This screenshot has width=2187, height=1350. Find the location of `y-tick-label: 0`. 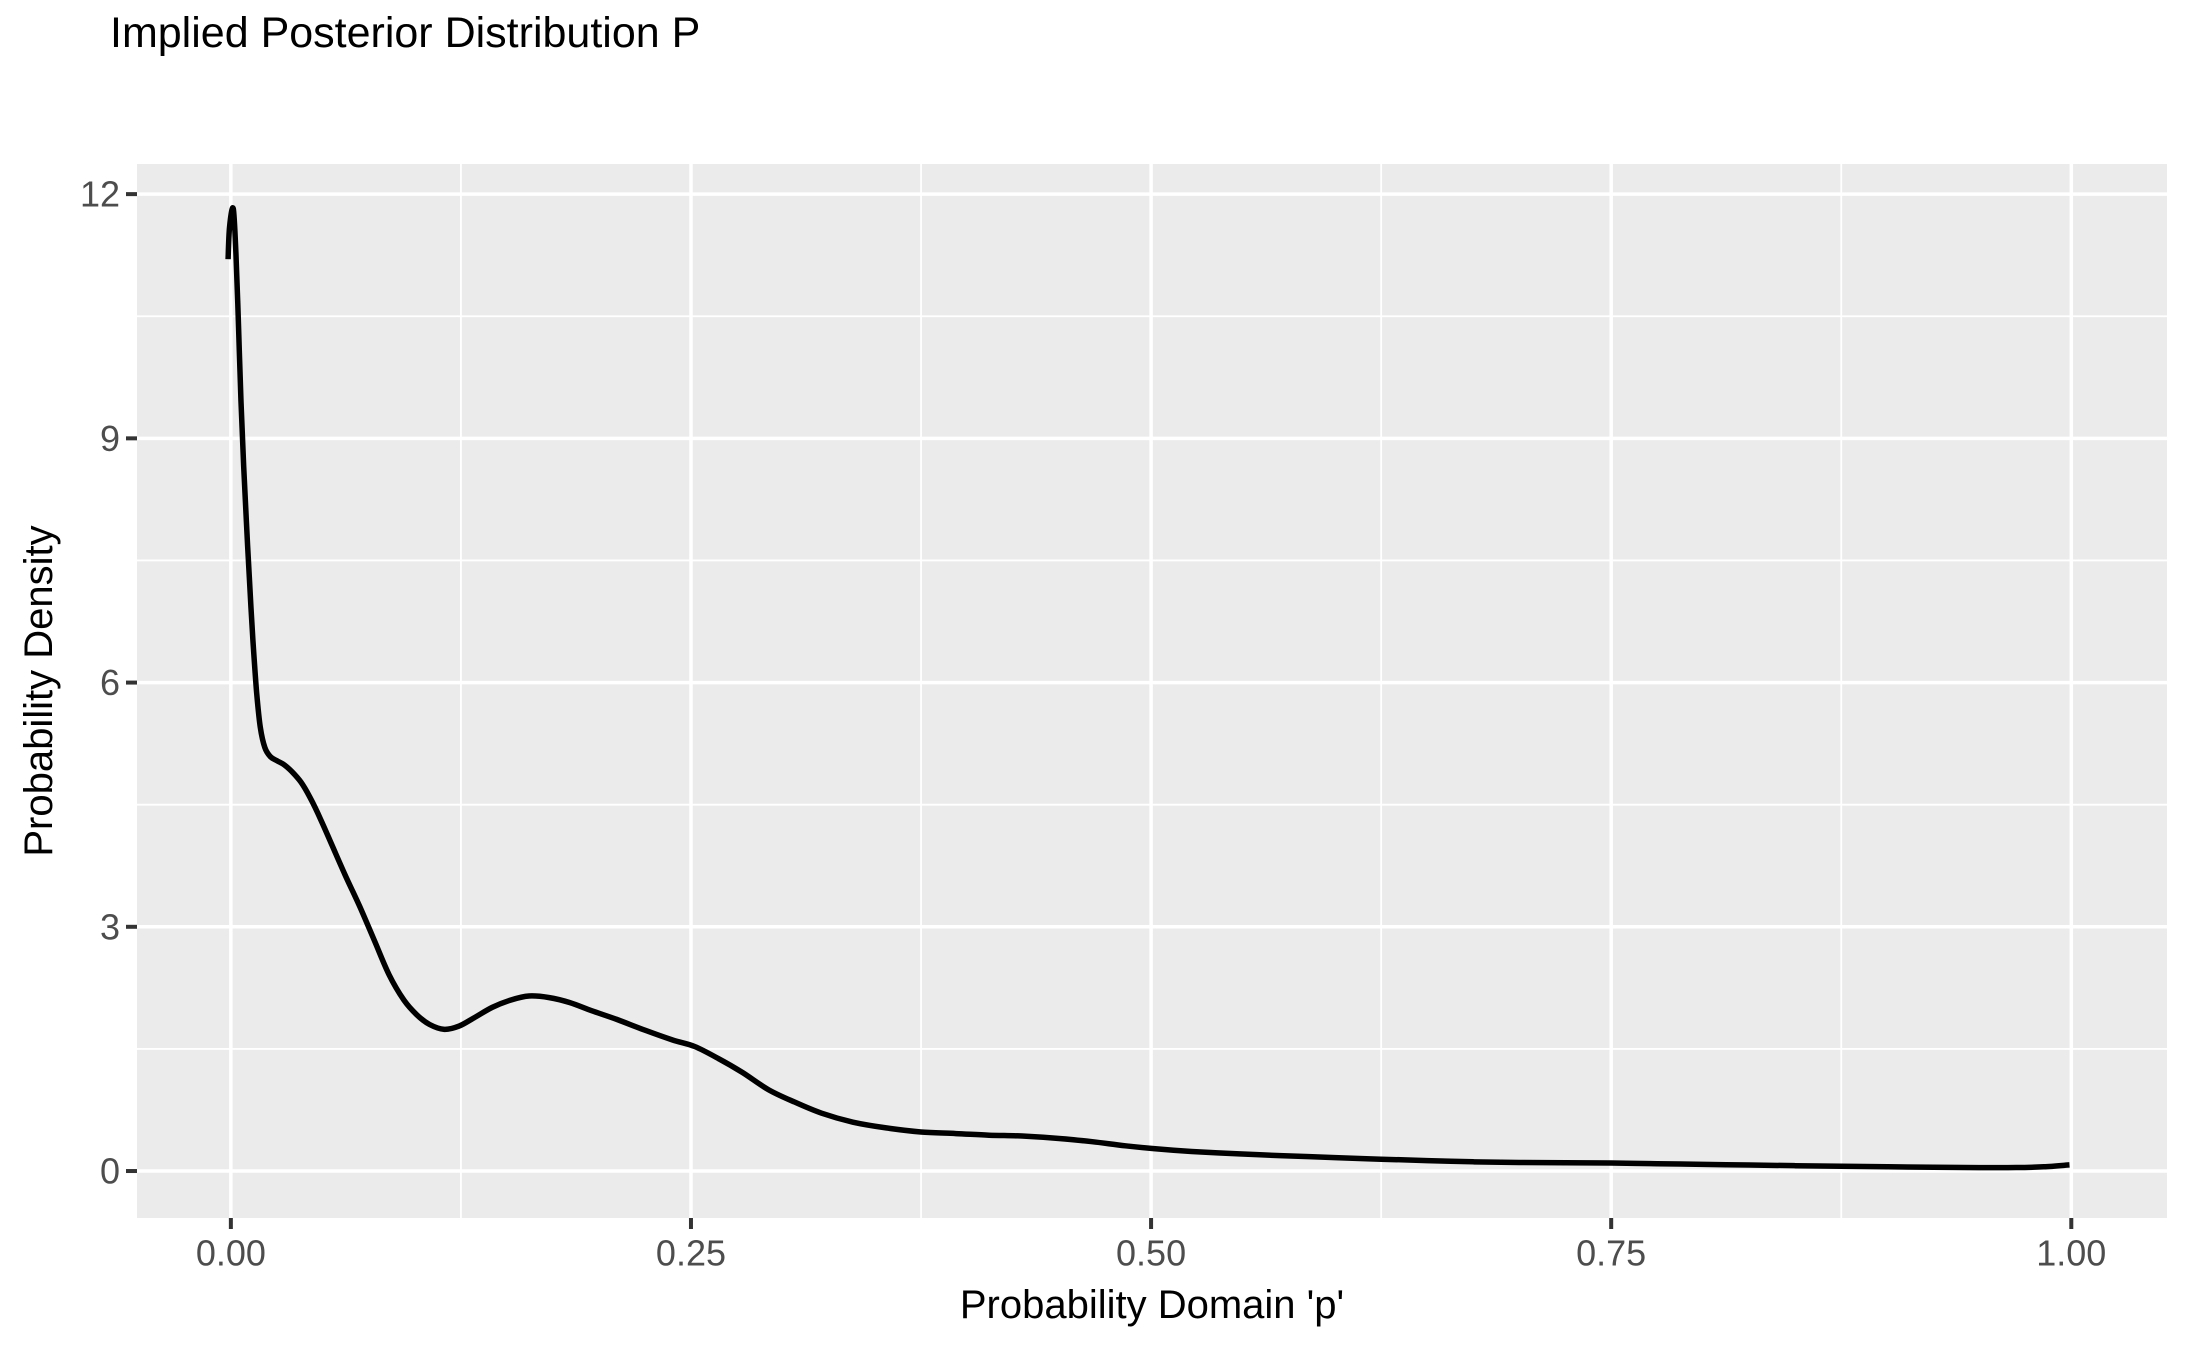

y-tick-label: 0 is located at coordinates (110, 1171).